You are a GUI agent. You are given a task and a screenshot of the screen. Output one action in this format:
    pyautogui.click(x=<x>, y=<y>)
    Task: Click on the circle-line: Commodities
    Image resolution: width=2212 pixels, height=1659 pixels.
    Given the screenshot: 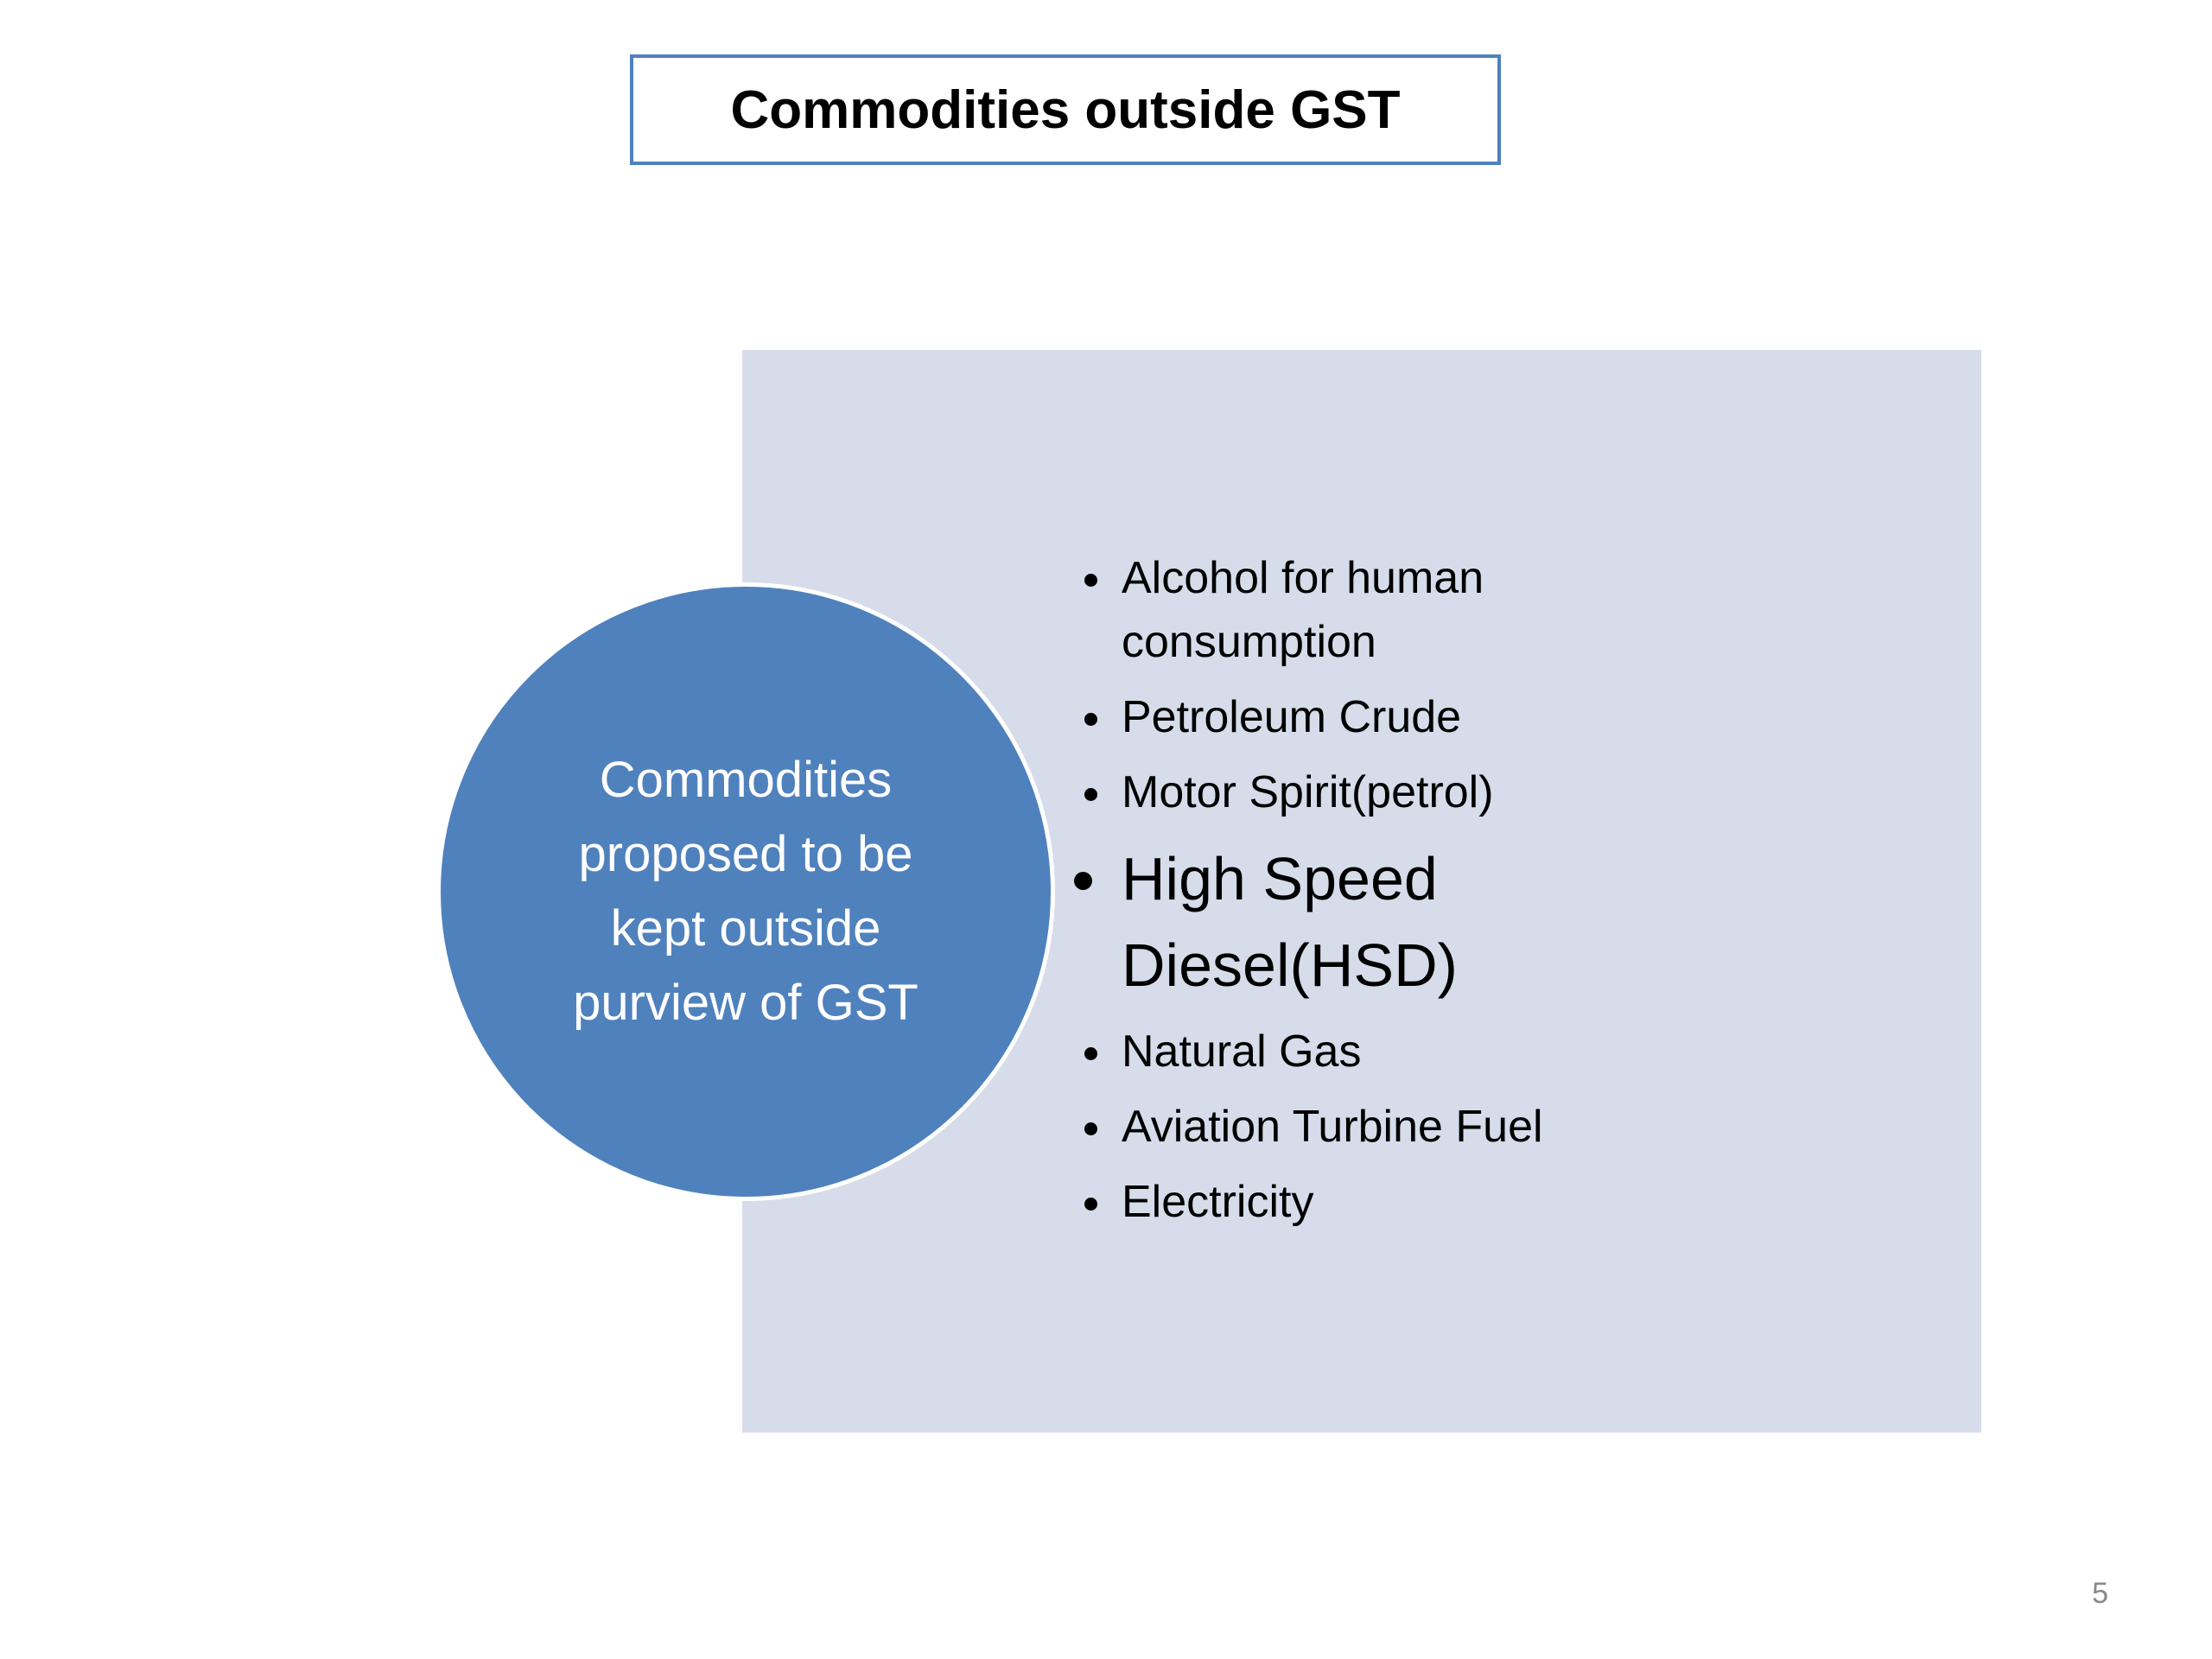 What is the action you would take?
    pyautogui.click(x=746, y=780)
    